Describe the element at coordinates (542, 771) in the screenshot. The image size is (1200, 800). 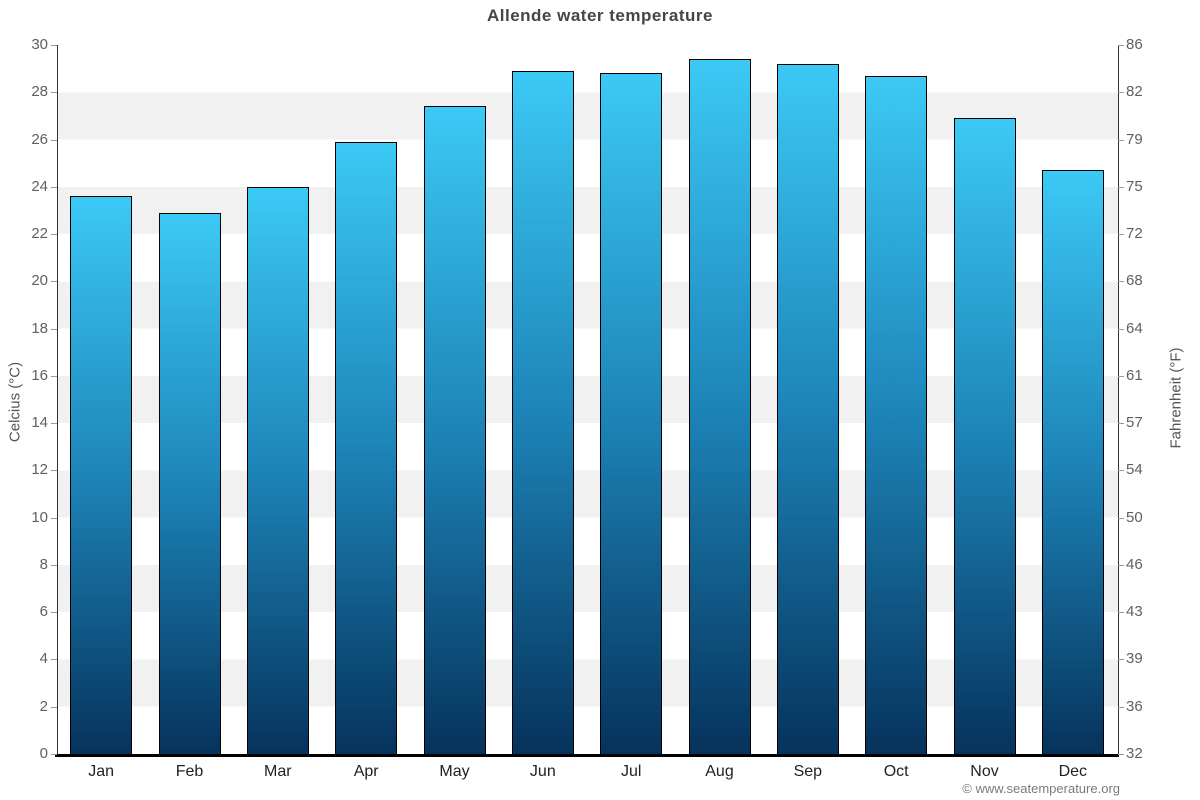
I see `x-label-jun: Jun` at that location.